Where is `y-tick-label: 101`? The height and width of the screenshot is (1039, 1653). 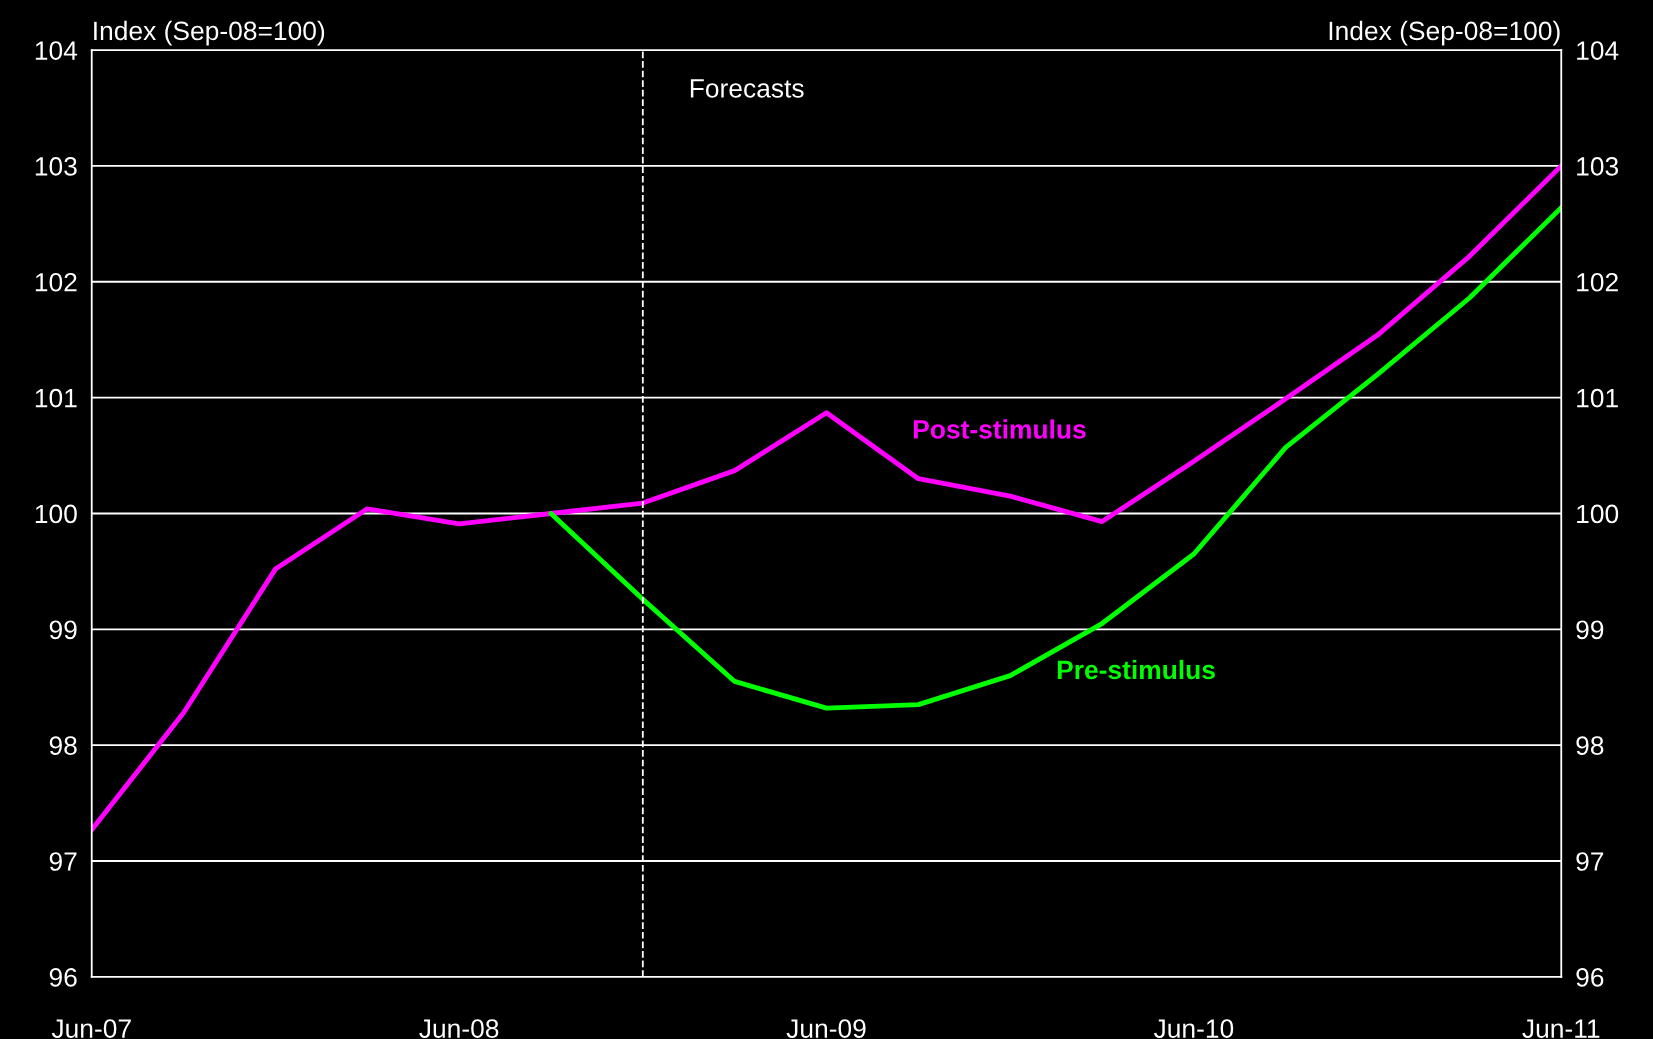 y-tick-label: 101 is located at coordinates (56, 398).